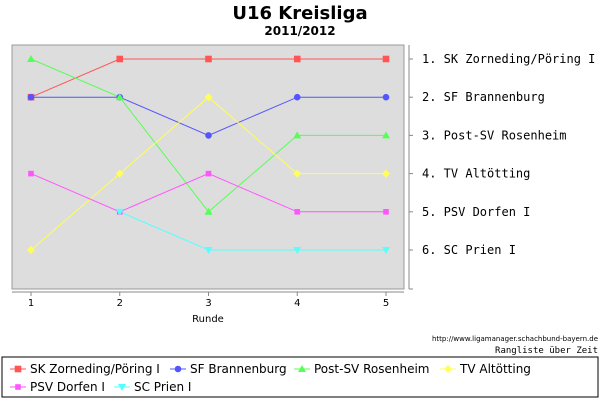 This screenshot has height=400, width=600. What do you see at coordinates (95, 369) in the screenshot?
I see `legend-label-sk-zorneding-poring-i: SK Zorneding/Pöring I` at bounding box center [95, 369].